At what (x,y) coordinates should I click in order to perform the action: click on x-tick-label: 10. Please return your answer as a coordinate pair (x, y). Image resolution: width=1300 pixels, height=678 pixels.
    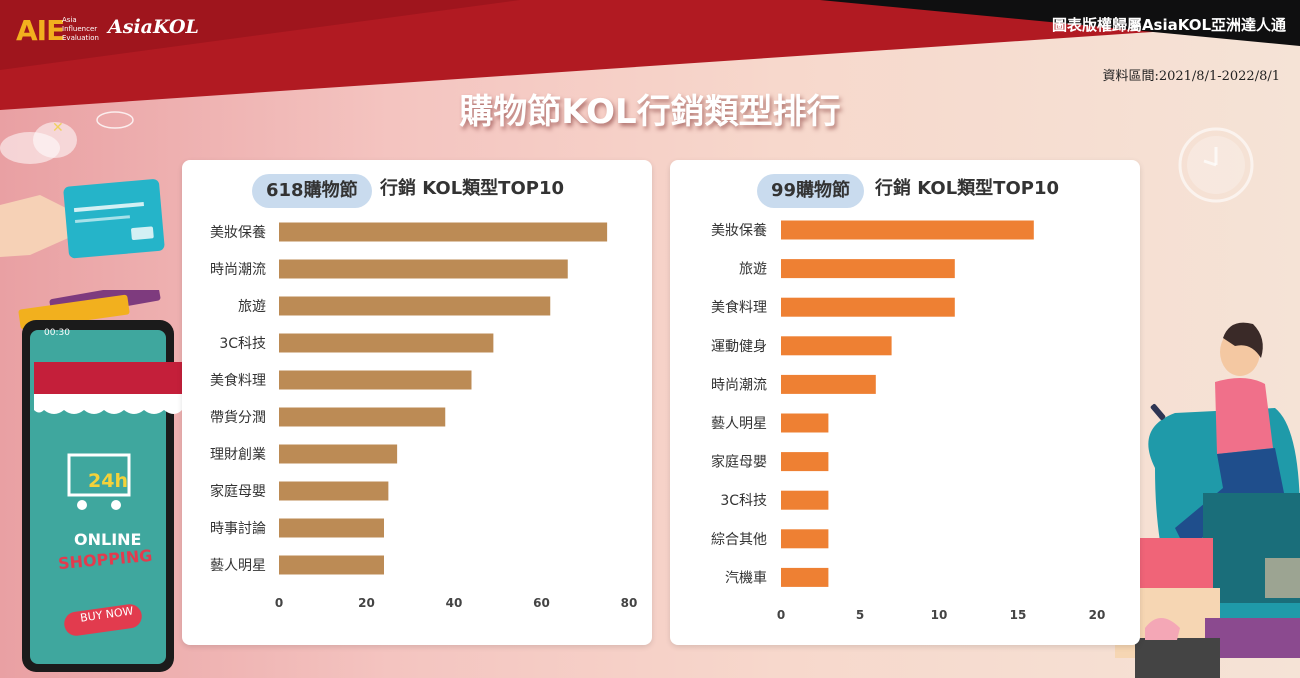
    Looking at the image, I should click on (939, 615).